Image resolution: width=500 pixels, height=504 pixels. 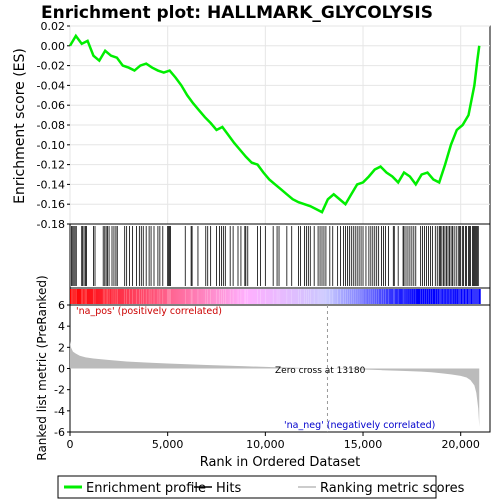 I want to click on metric-y-tick-label: 2, so click(x=61, y=347).